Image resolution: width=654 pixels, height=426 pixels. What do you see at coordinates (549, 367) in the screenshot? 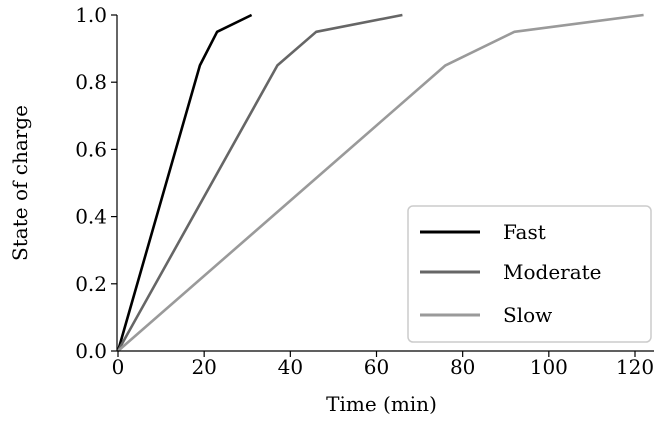
I see `x-tick-label: 100` at bounding box center [549, 367].